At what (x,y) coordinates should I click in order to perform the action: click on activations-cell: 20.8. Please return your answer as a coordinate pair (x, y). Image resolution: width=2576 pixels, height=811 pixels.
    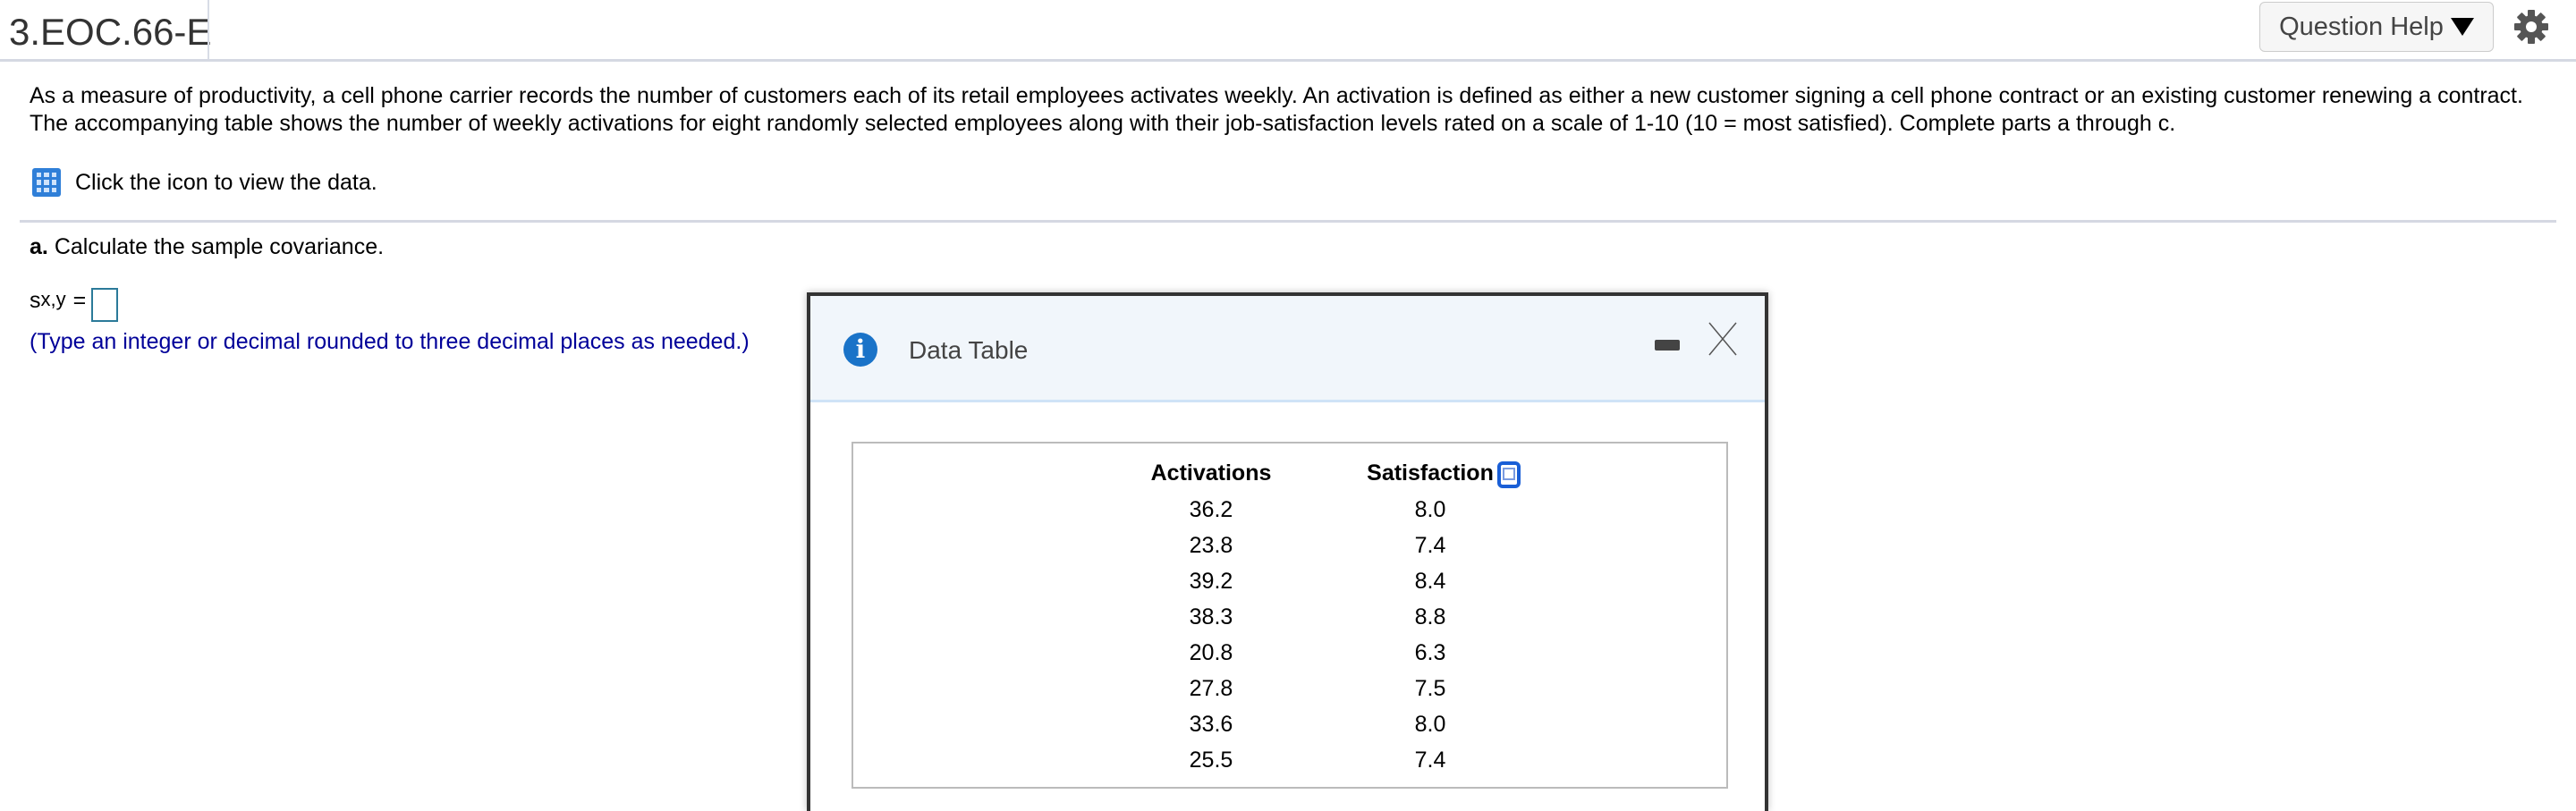
    Looking at the image, I should click on (1211, 652).